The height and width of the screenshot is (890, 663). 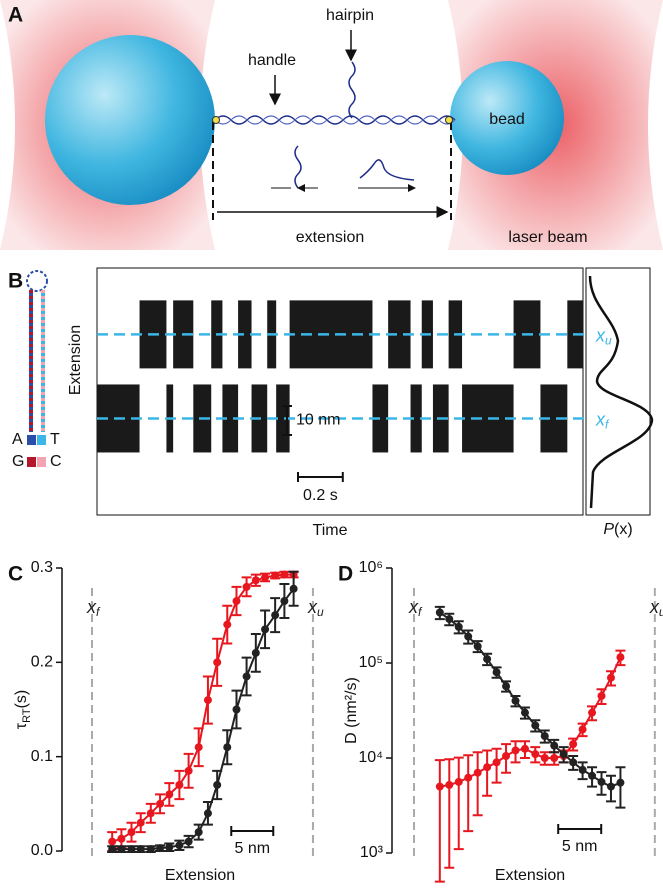 What do you see at coordinates (42, 662) in the screenshot?
I see `y-tick-label: 0.2` at bounding box center [42, 662].